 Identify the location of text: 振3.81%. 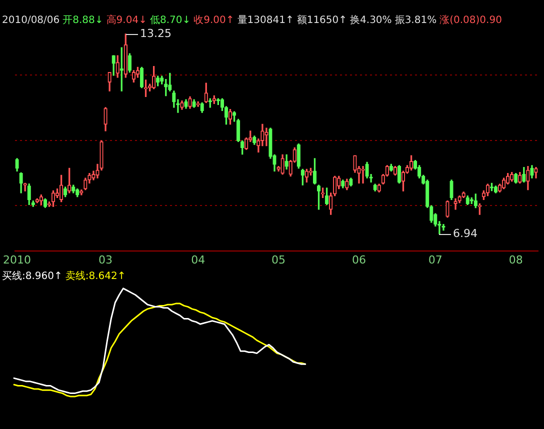
(415, 20).